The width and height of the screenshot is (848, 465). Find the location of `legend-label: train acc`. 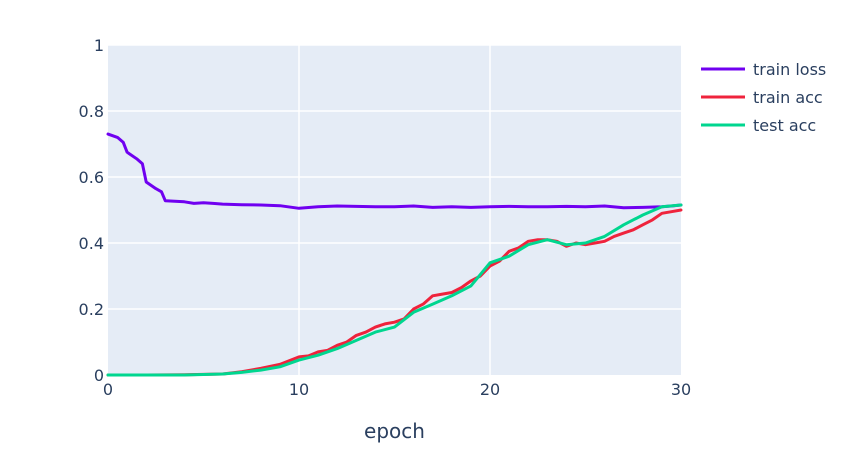

legend-label: train acc is located at coordinates (788, 97).